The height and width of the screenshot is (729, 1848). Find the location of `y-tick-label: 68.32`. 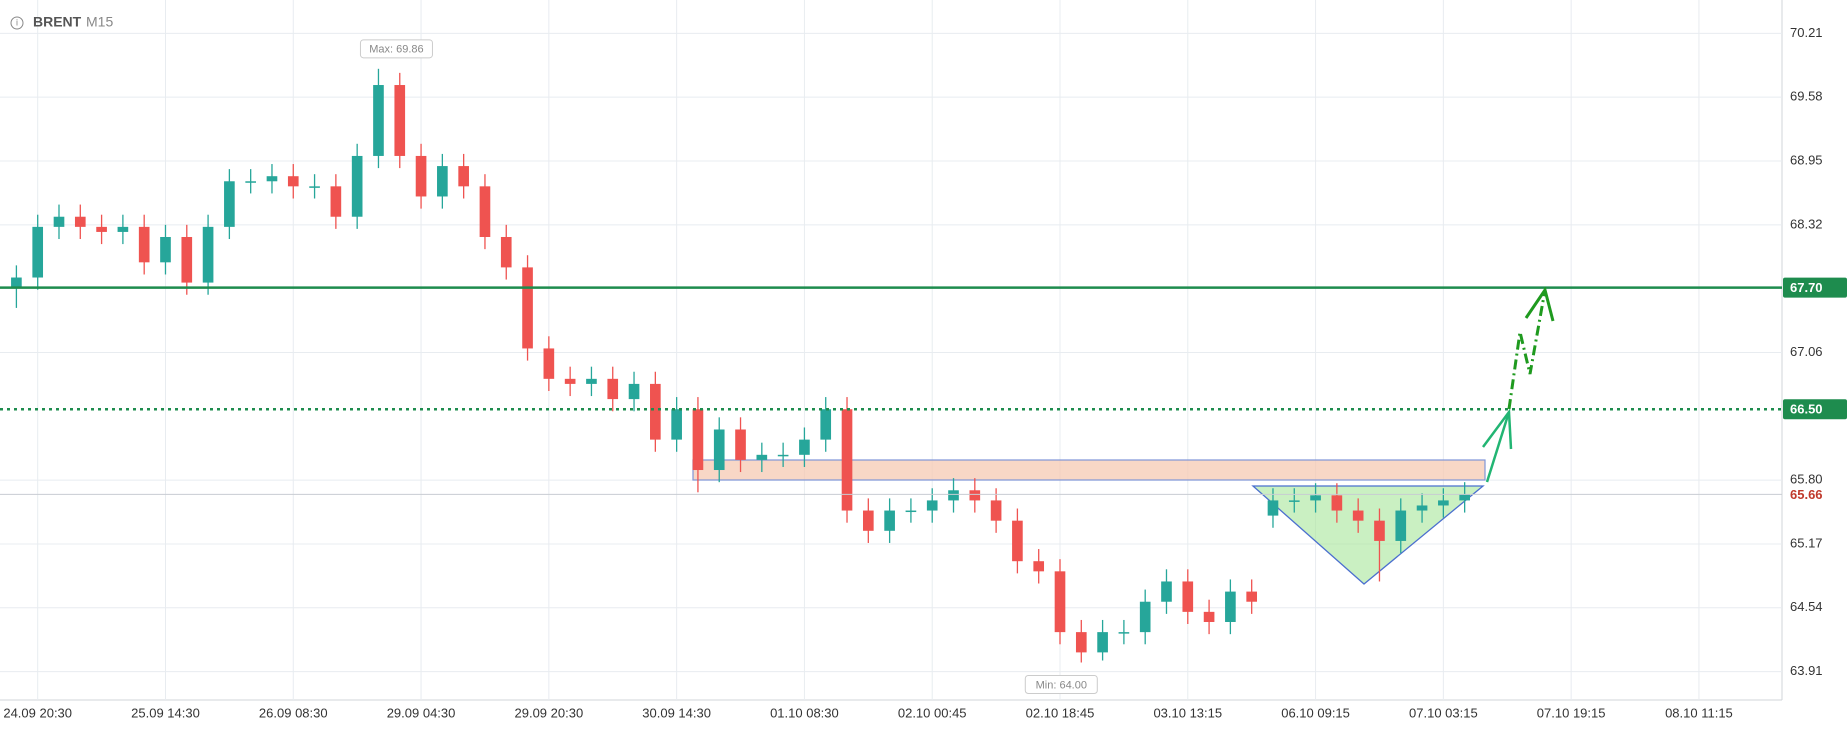

y-tick-label: 68.32 is located at coordinates (1806, 223).